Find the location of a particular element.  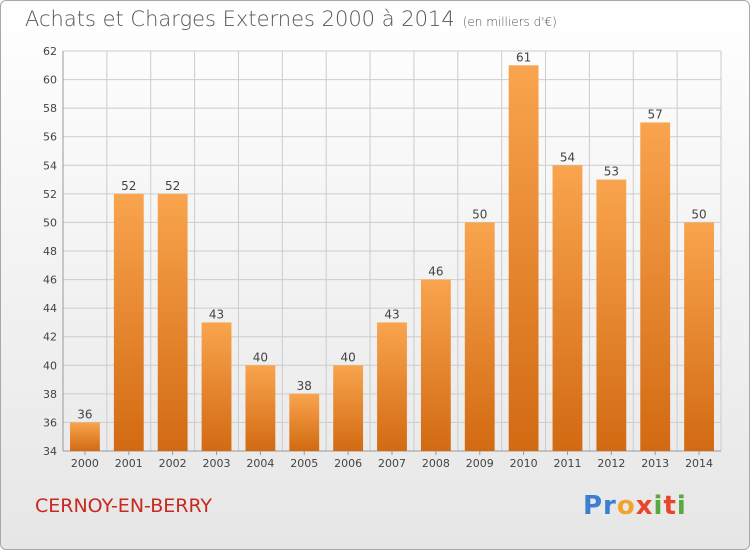

x-tick-label: 2008 is located at coordinates (436, 463).